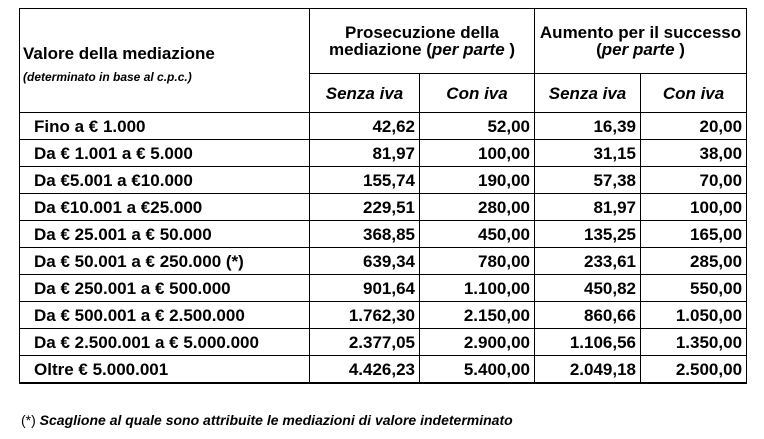 The width and height of the screenshot is (764, 439). What do you see at coordinates (694, 93) in the screenshot?
I see `aumento-con-iva-header: Con iva` at bounding box center [694, 93].